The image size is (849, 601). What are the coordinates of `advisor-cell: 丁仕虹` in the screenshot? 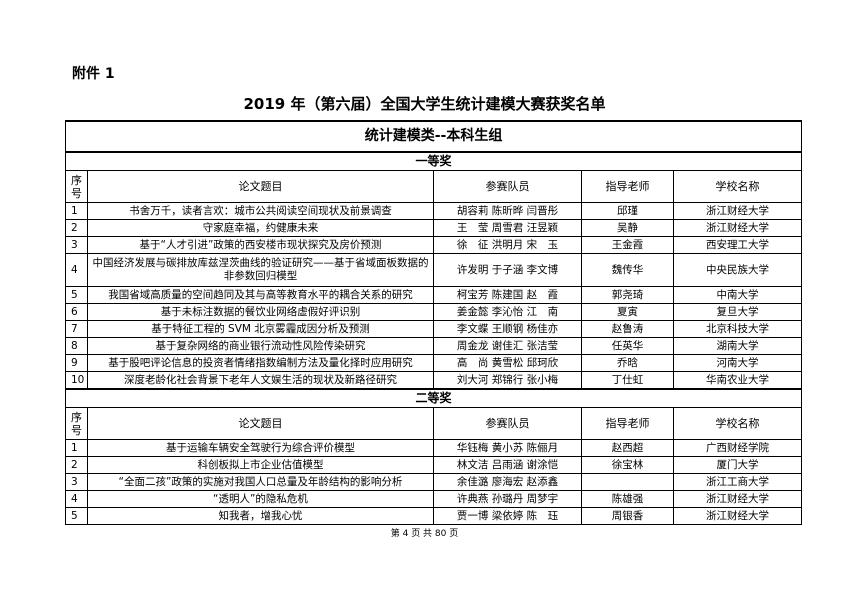 It's located at (627, 380).